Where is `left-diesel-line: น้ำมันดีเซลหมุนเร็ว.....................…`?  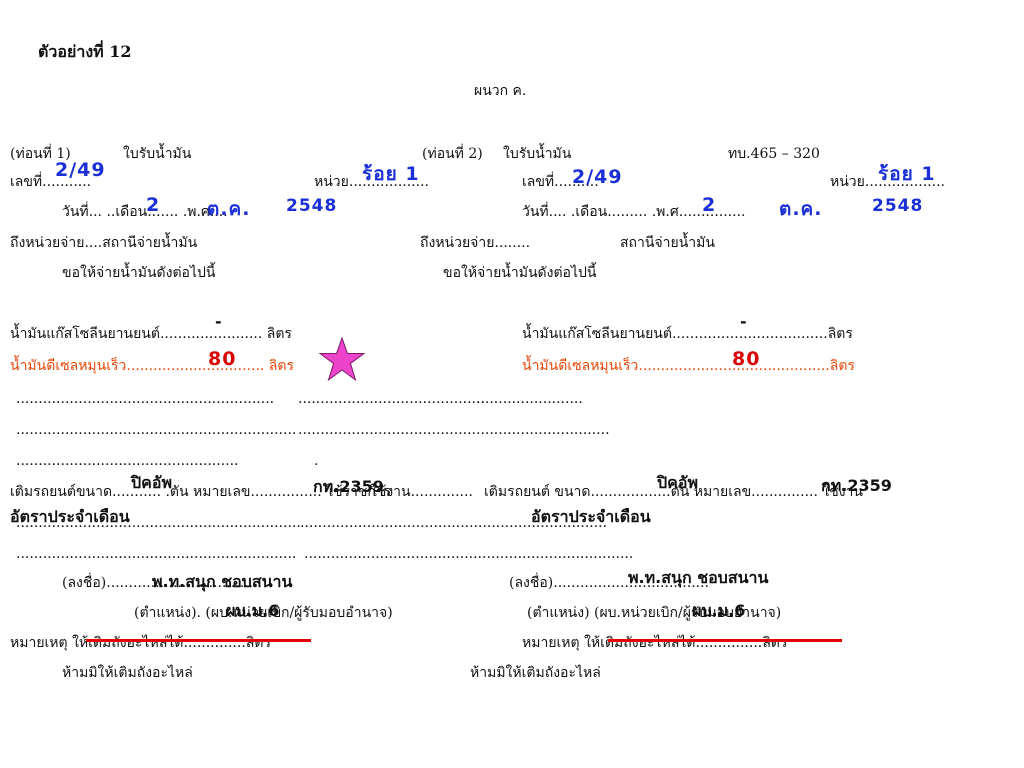 left-diesel-line: น้ำมันดีเซลหมุนเร็ว.....................… is located at coordinates (152, 366).